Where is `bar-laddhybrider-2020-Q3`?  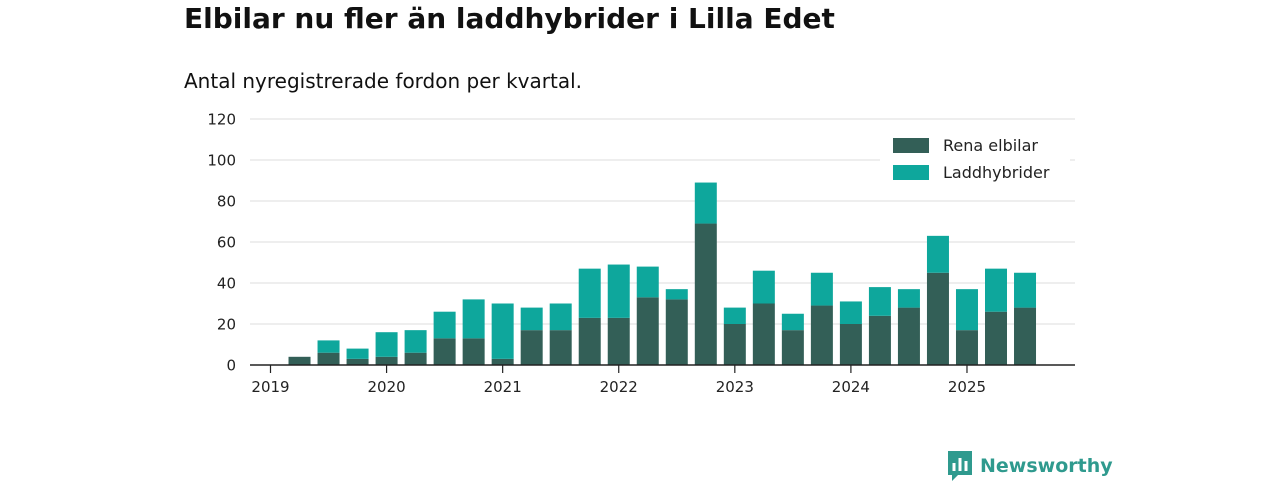
bar-laddhybrider-2020-Q3 is located at coordinates (444, 325).